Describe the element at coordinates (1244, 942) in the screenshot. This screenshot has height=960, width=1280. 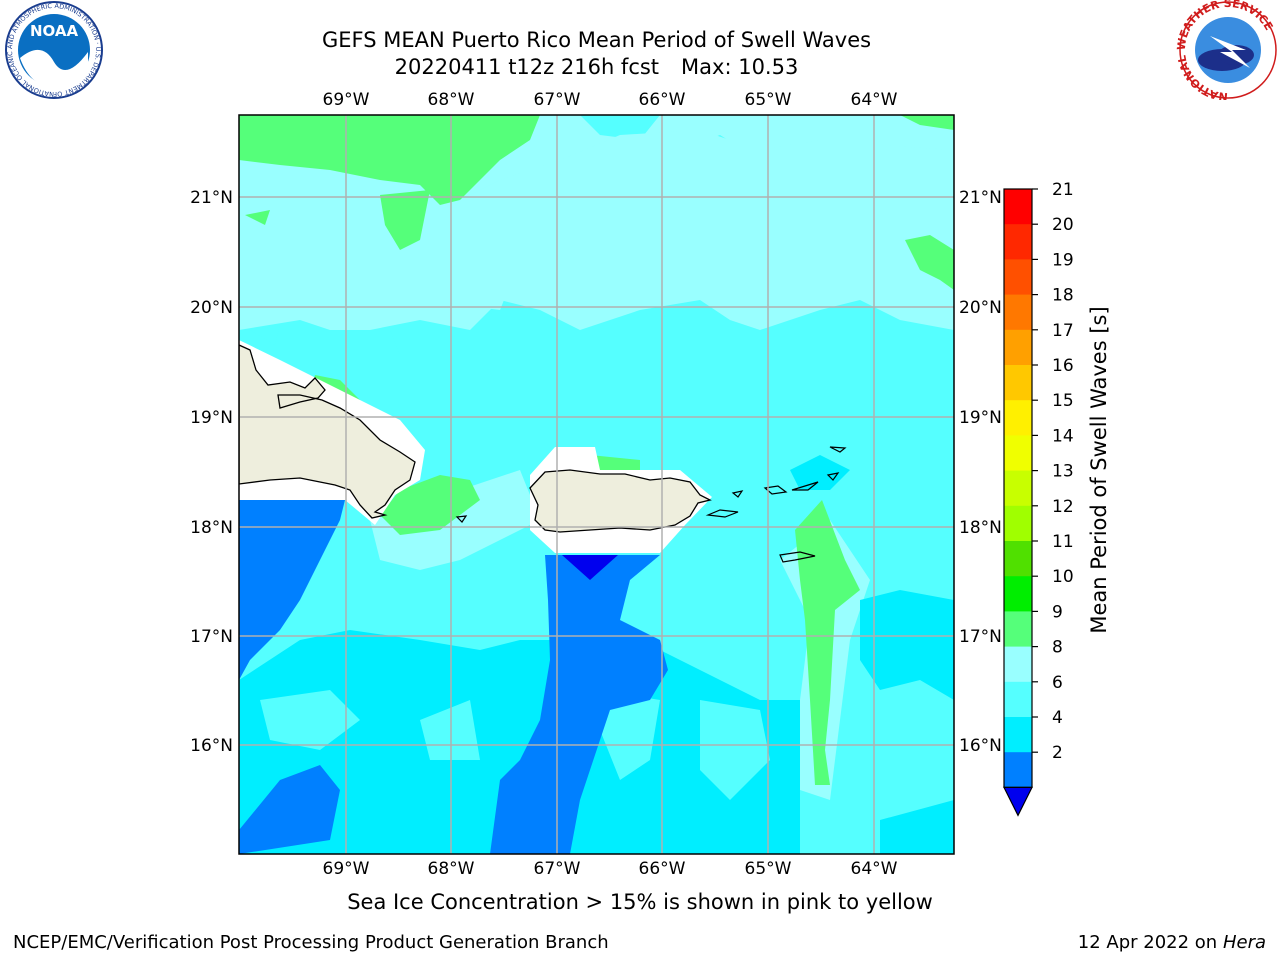
I see `footer-machine: Hera` at that location.